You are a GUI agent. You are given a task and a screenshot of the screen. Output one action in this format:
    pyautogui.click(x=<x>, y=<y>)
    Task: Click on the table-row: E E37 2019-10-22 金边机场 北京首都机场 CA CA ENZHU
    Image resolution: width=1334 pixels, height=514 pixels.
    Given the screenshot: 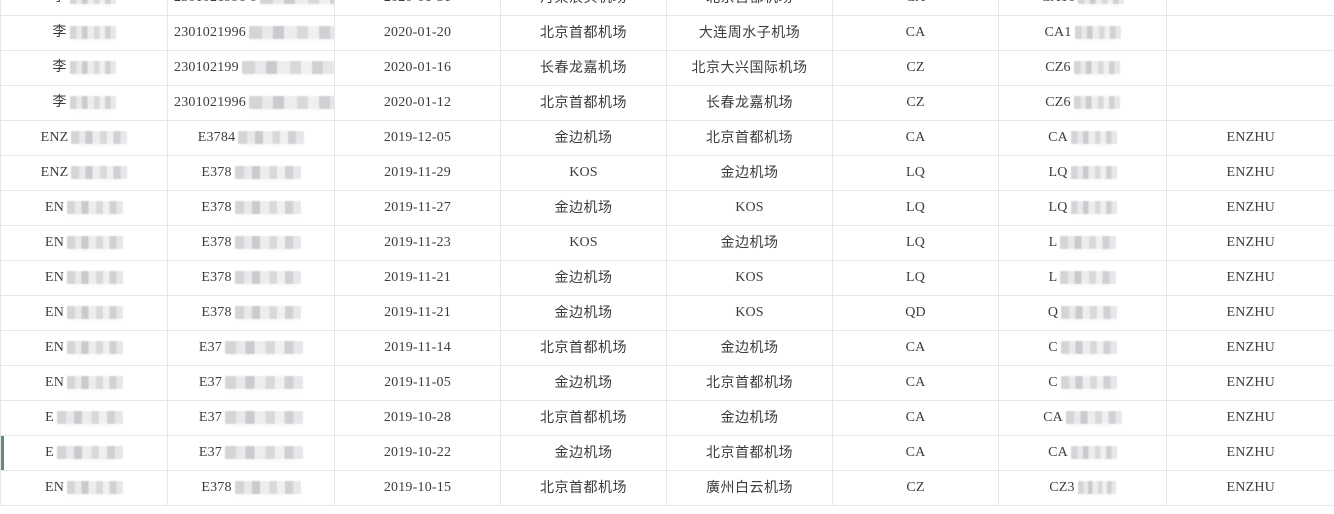 What is the action you would take?
    pyautogui.click(x=667, y=453)
    